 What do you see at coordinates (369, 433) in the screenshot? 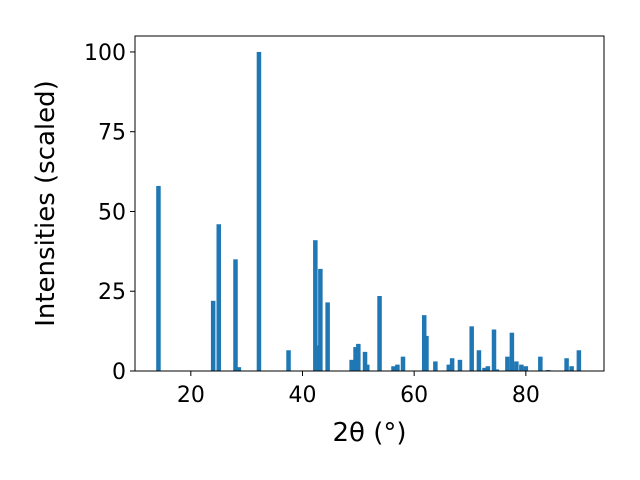
I see `x-axis-label: 2θ (°)` at bounding box center [369, 433].